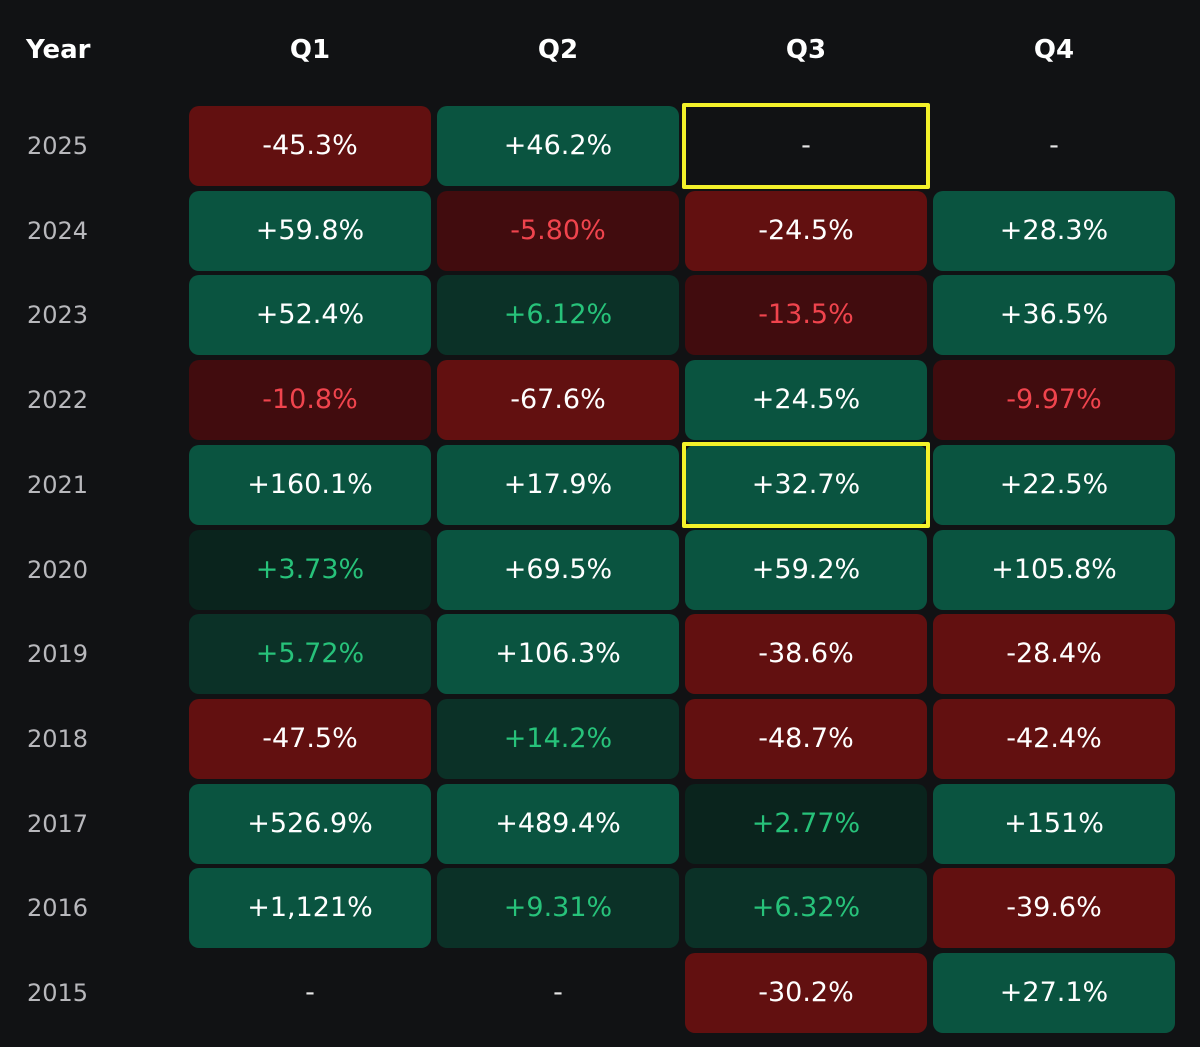  What do you see at coordinates (1054, 569) in the screenshot?
I see `cell-2020-q4: +105.8%` at bounding box center [1054, 569].